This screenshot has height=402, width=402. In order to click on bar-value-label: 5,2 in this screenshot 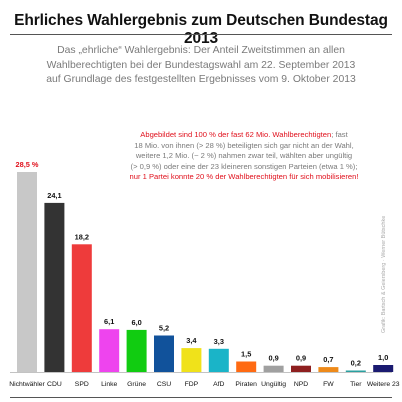, I will do `click(164, 328)`.